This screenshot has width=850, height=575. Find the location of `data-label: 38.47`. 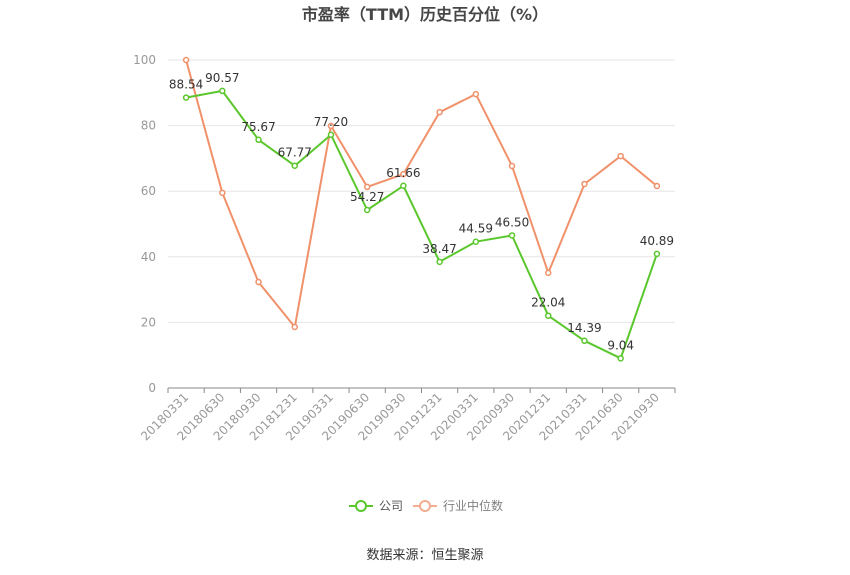

data-label: 38.47 is located at coordinates (439, 249).